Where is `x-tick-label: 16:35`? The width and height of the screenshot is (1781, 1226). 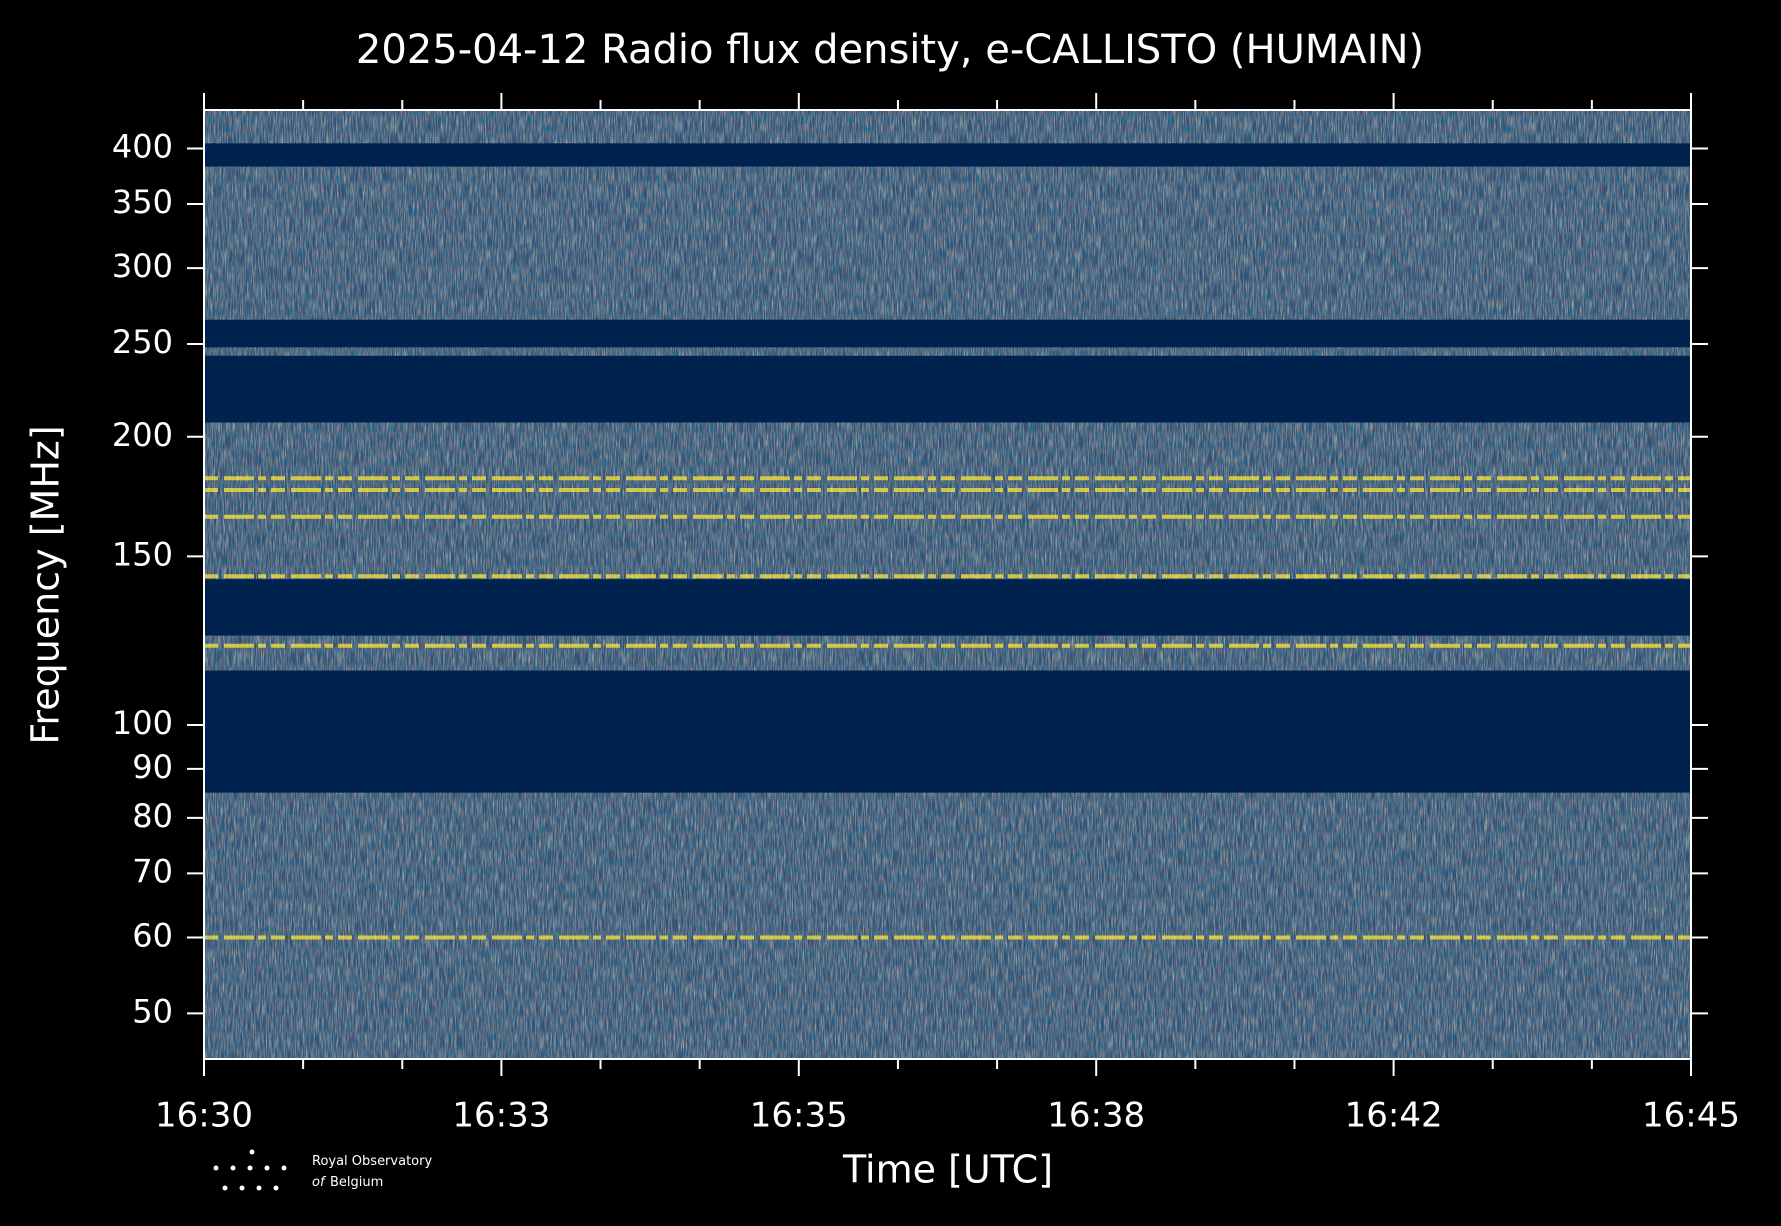 x-tick-label: 16:35 is located at coordinates (799, 1116).